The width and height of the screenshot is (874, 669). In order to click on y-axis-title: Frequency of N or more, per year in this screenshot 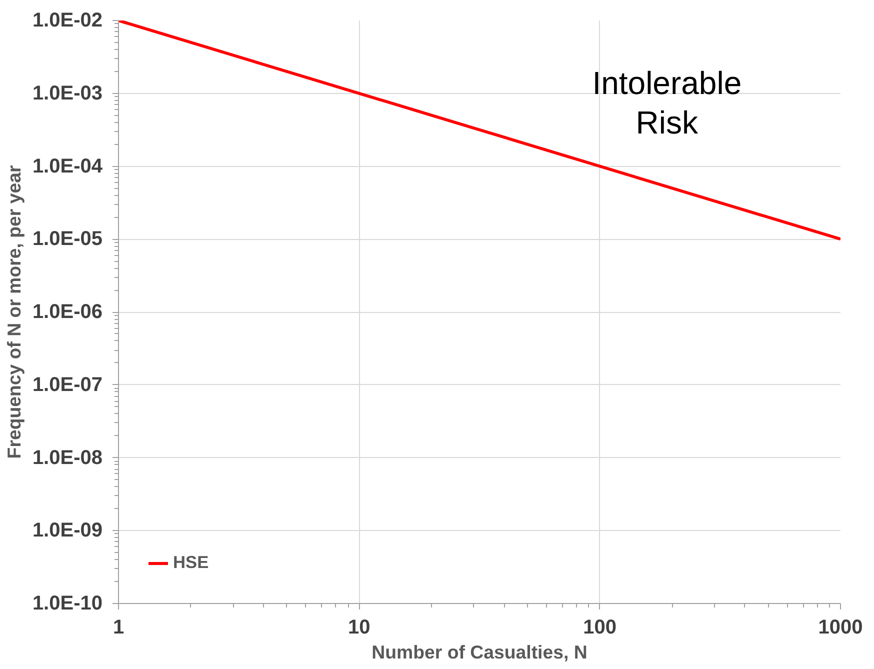, I will do `click(13, 312)`.